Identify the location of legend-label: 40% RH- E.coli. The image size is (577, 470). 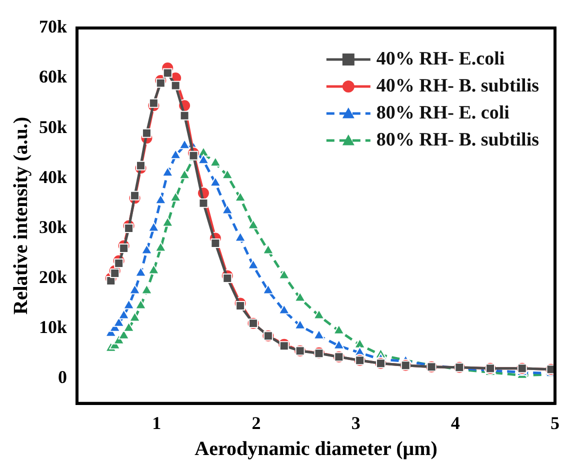
(440, 59).